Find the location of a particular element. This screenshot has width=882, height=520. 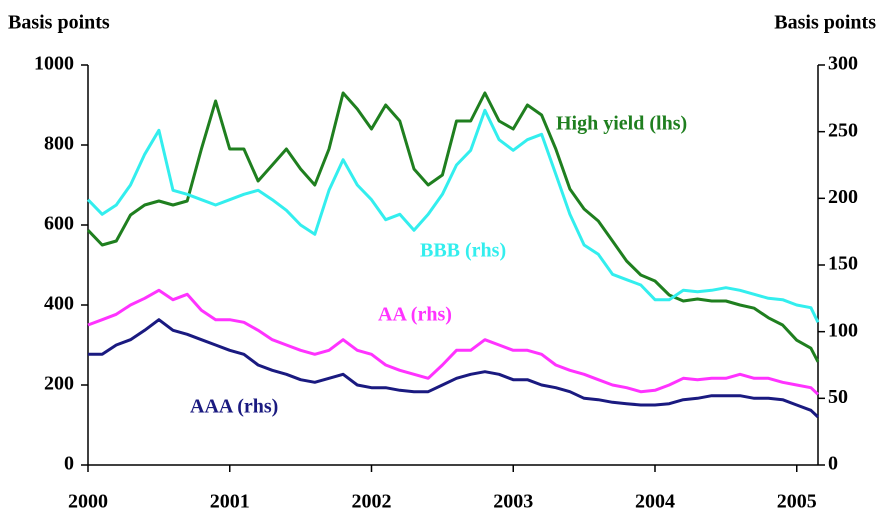

x-tick-label: 2004 is located at coordinates (655, 502).